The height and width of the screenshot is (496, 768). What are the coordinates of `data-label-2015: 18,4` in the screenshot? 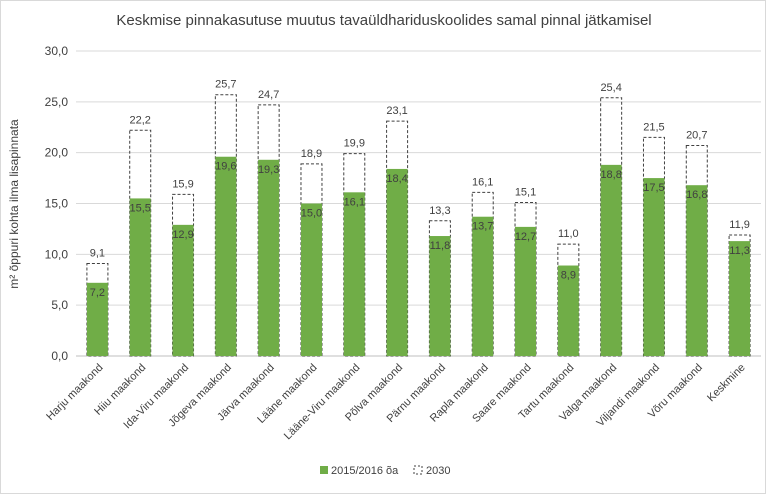 It's located at (396, 179).